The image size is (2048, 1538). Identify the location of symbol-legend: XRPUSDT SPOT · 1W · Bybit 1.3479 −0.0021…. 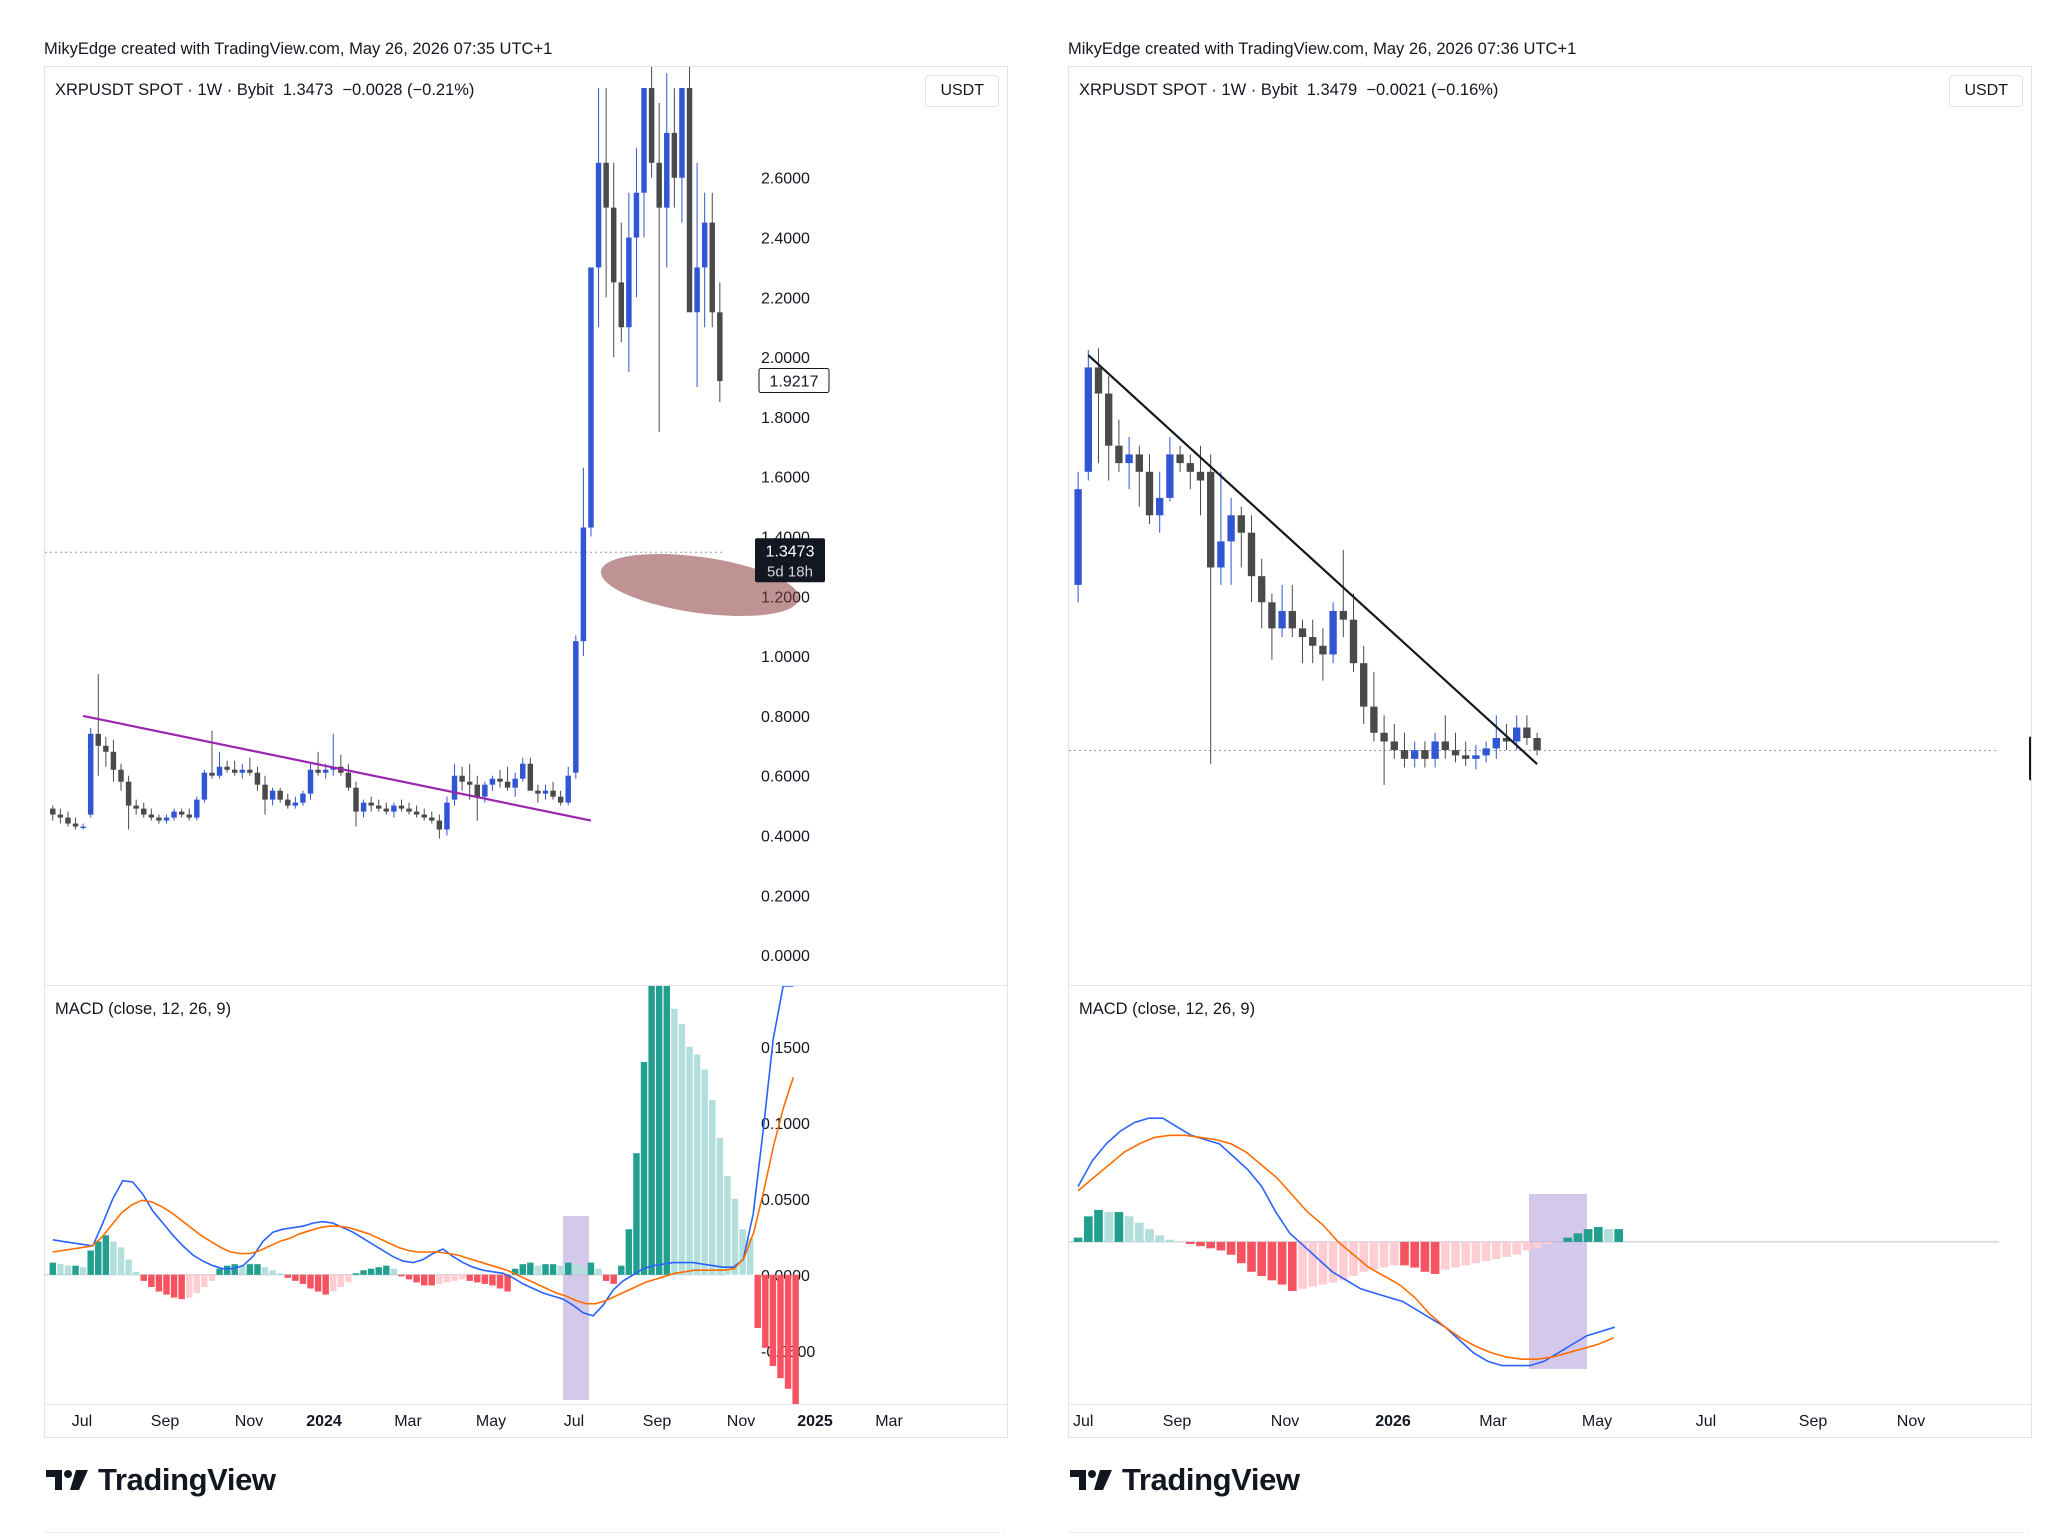
(1288, 90).